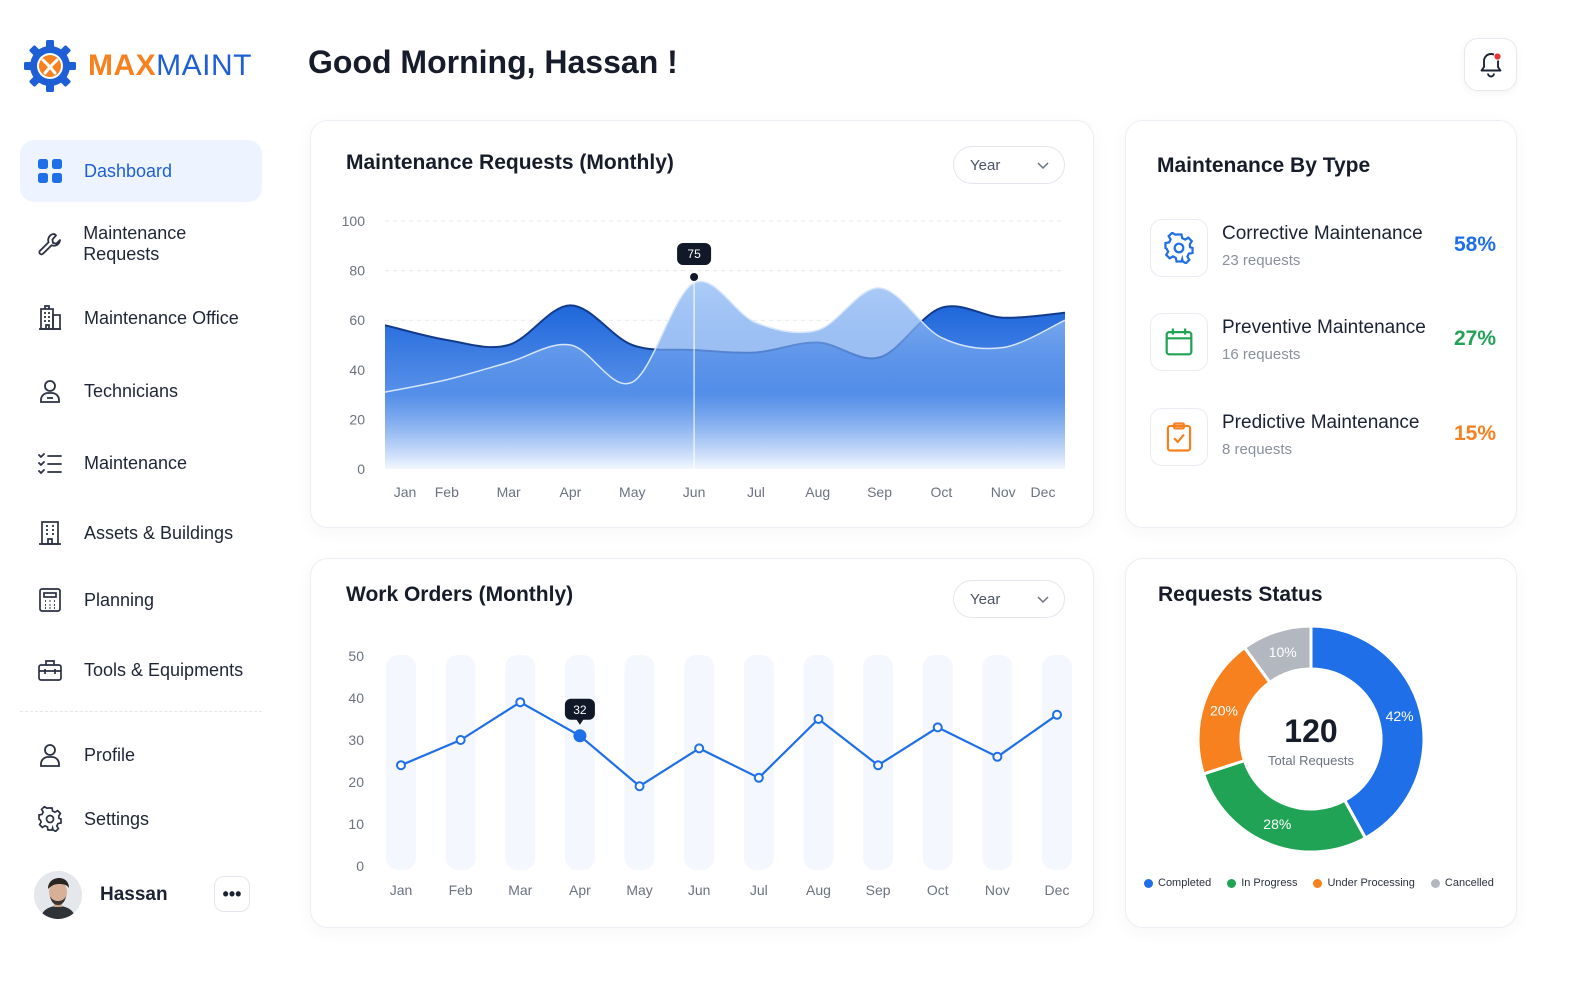  I want to click on legend-item-cancelled: Cancelled, so click(1462, 883).